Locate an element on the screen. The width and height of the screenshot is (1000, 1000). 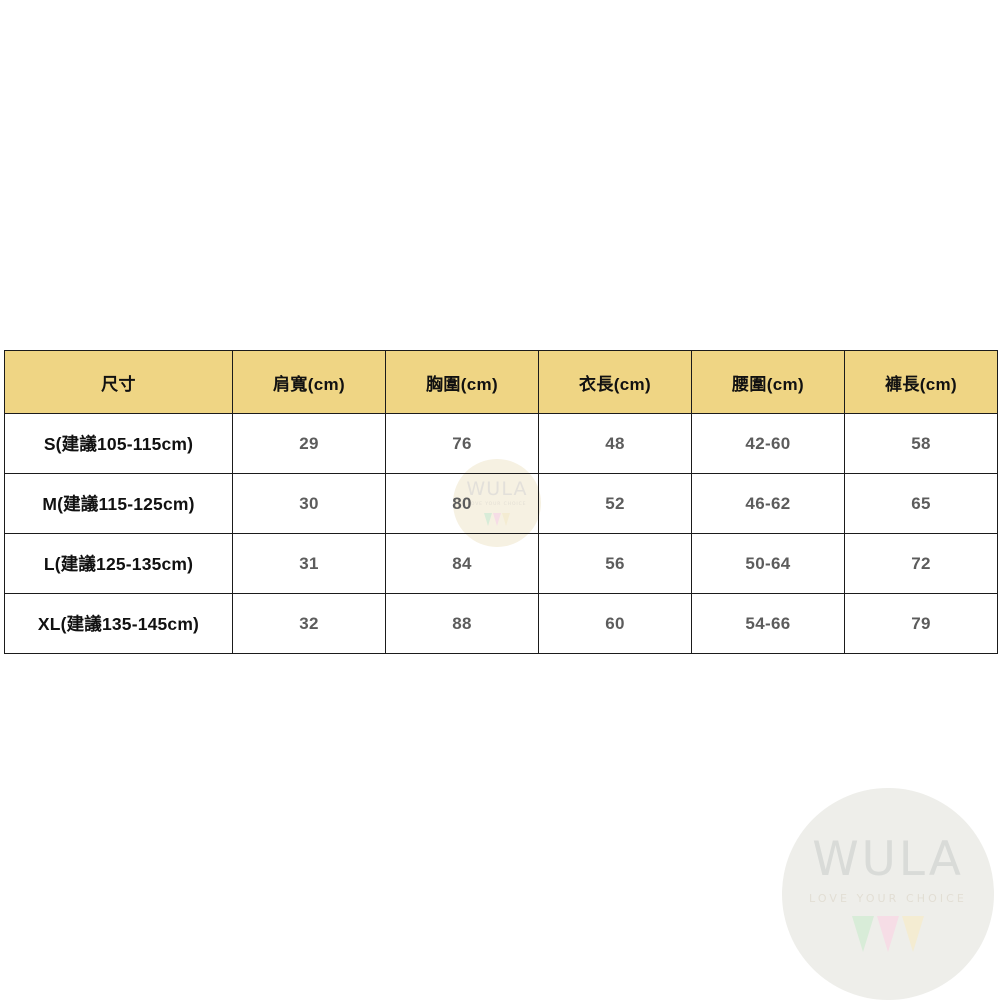
cell-pants-length: 65 is located at coordinates (921, 503).